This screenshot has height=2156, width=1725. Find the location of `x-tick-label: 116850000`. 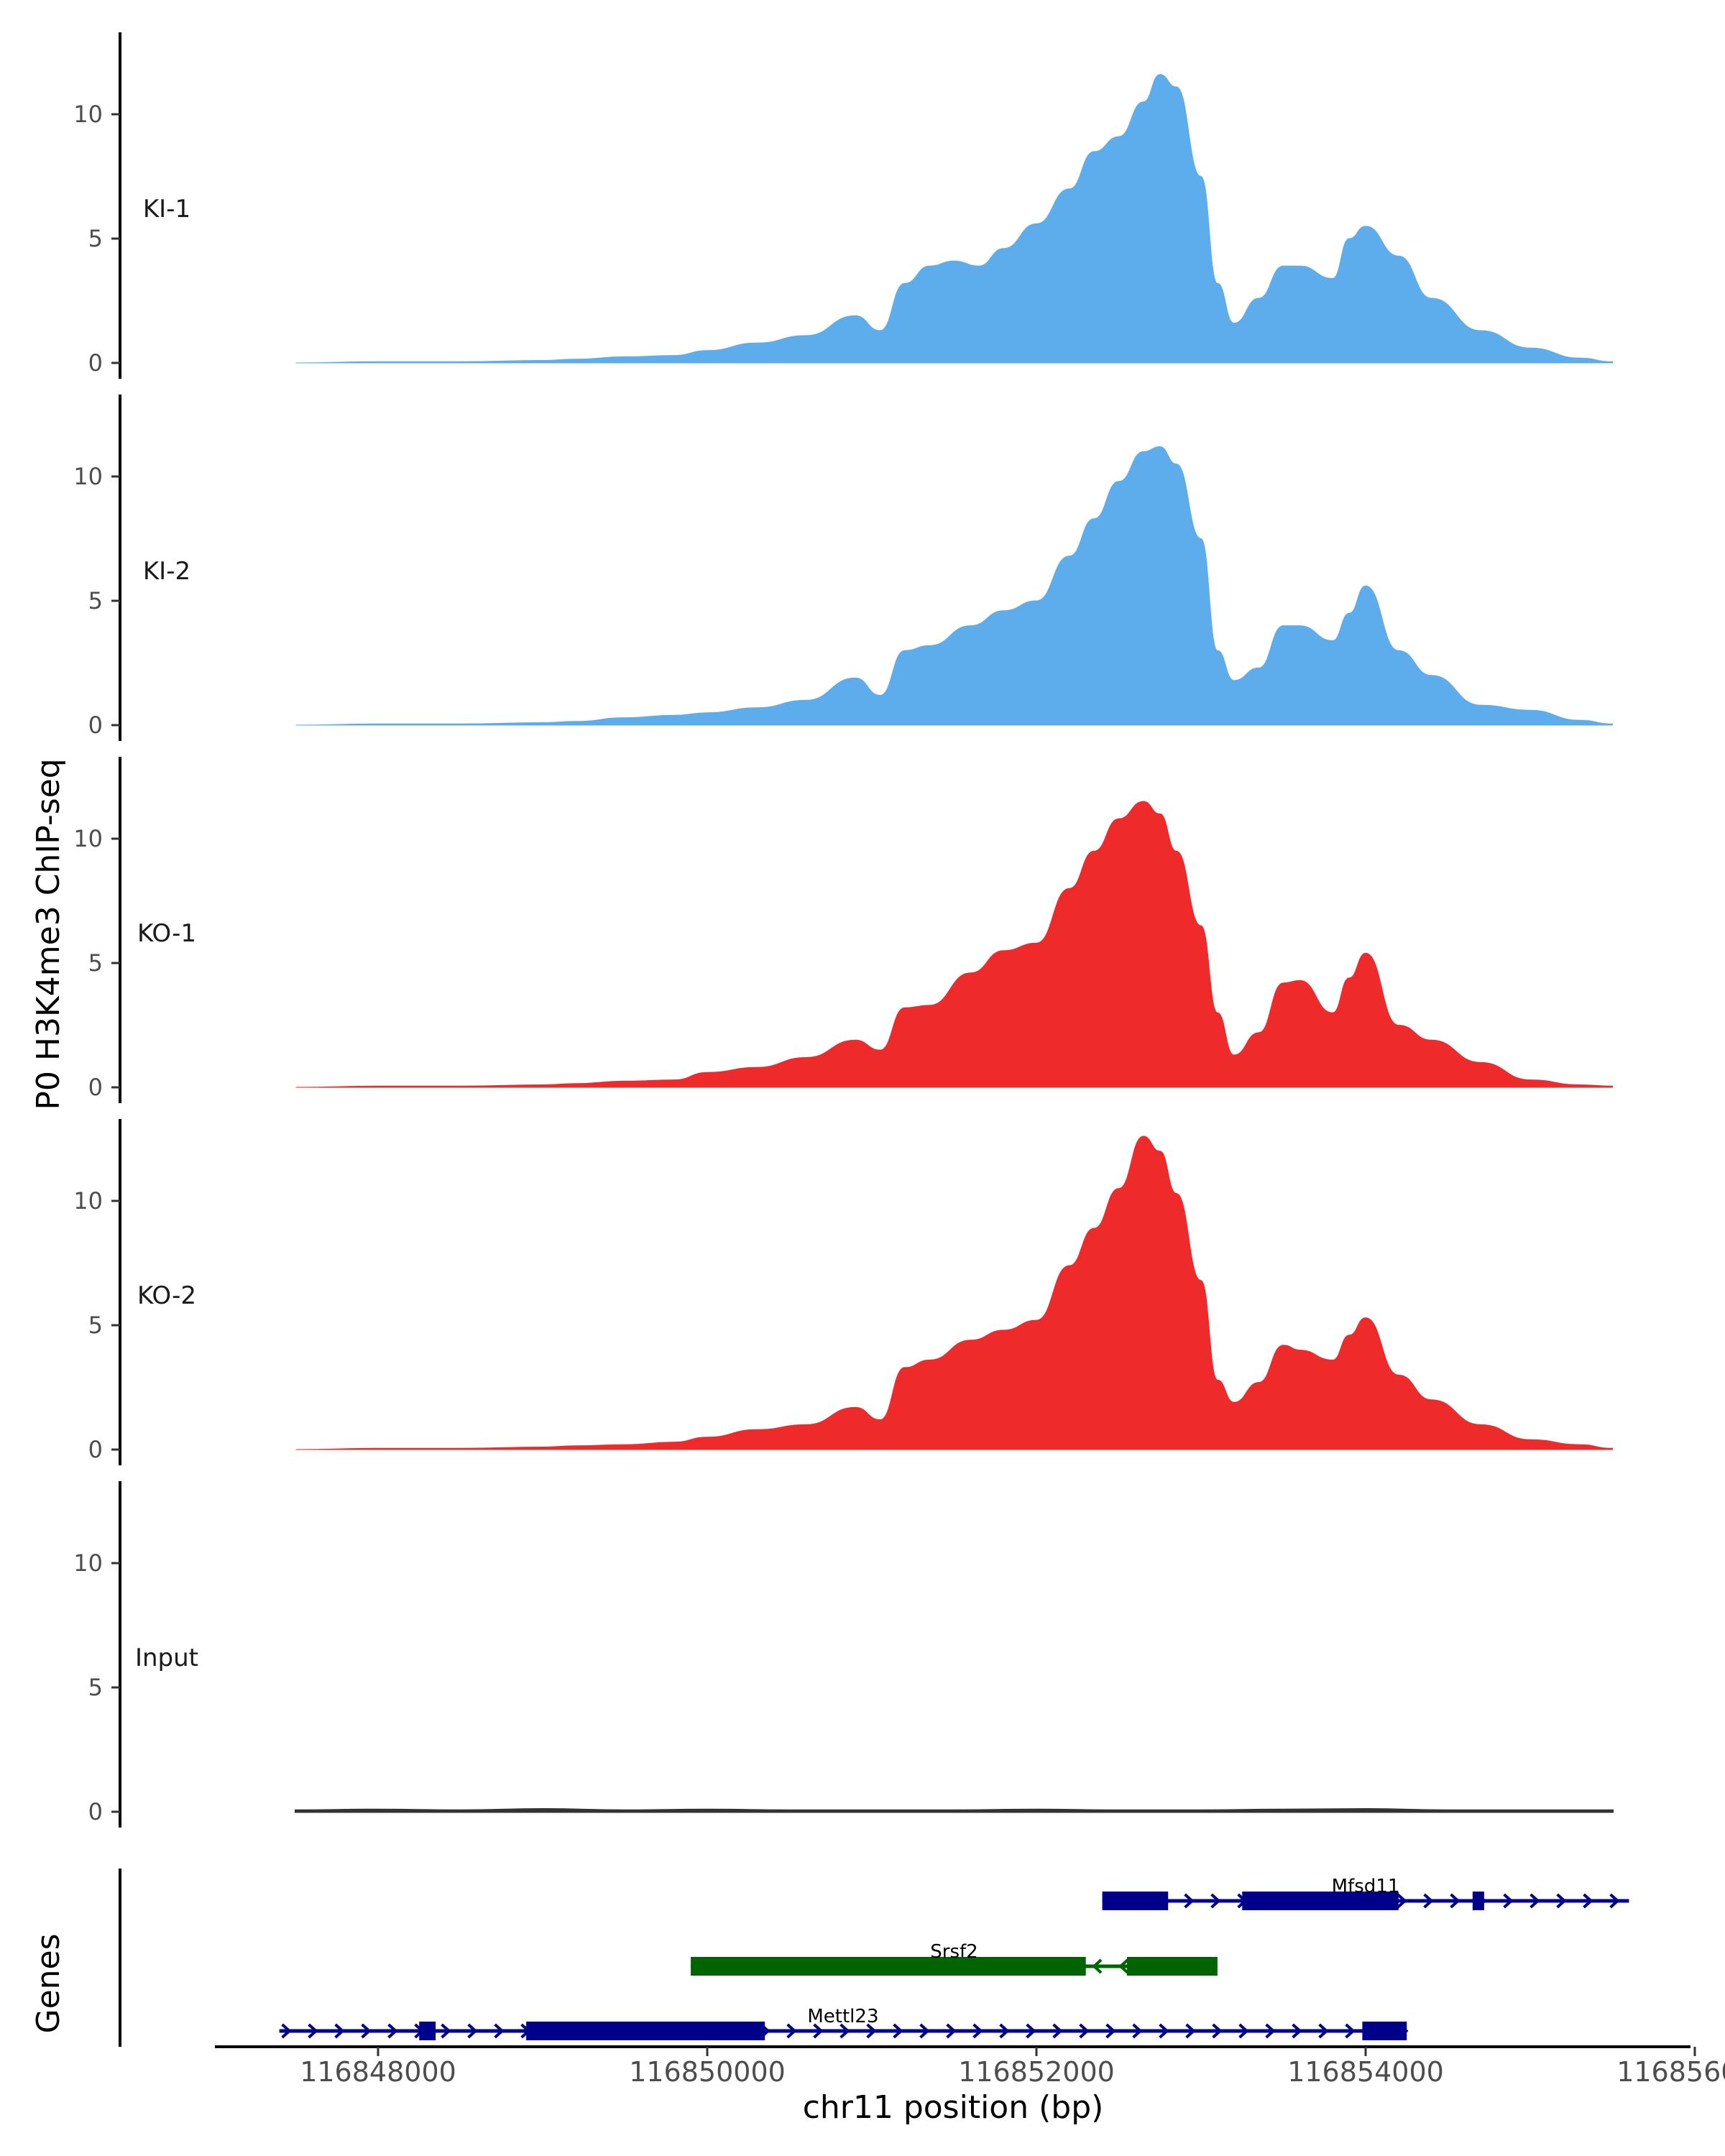

x-tick-label: 116850000 is located at coordinates (707, 2072).